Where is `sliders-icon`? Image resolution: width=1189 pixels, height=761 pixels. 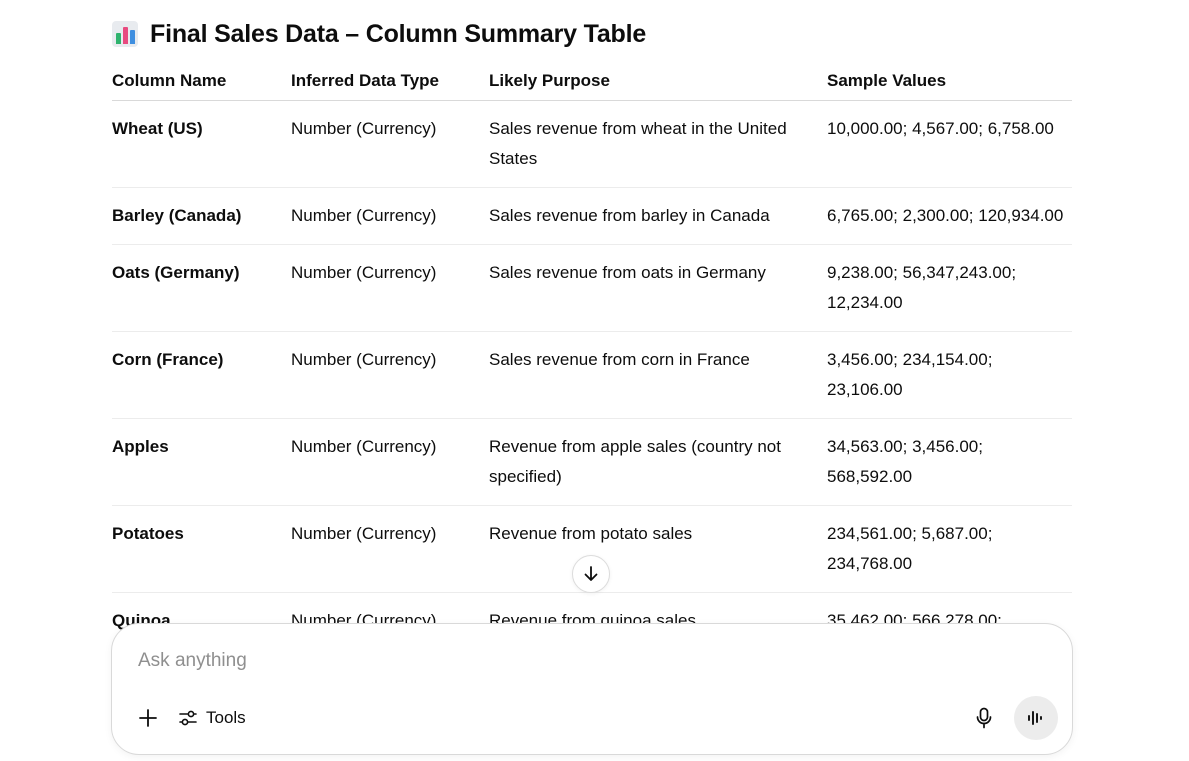
sliders-icon is located at coordinates (188, 718).